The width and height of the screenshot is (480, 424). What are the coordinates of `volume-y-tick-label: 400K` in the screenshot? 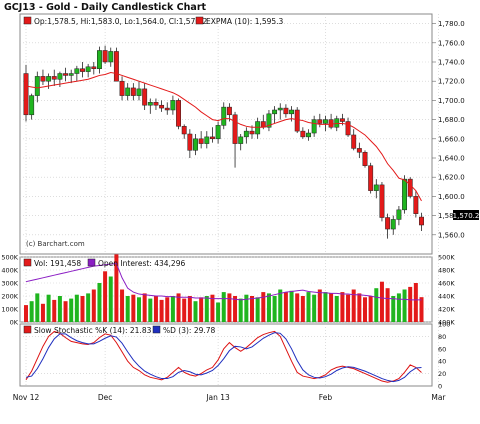 It's located at (9, 271).